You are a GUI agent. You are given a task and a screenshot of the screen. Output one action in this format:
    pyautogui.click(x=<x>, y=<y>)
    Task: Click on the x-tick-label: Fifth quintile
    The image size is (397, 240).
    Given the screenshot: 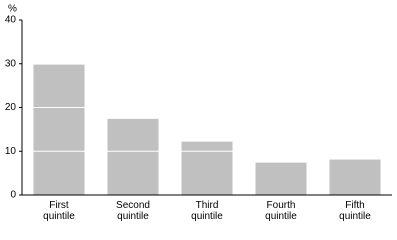 What is the action you would take?
    pyautogui.click(x=355, y=211)
    